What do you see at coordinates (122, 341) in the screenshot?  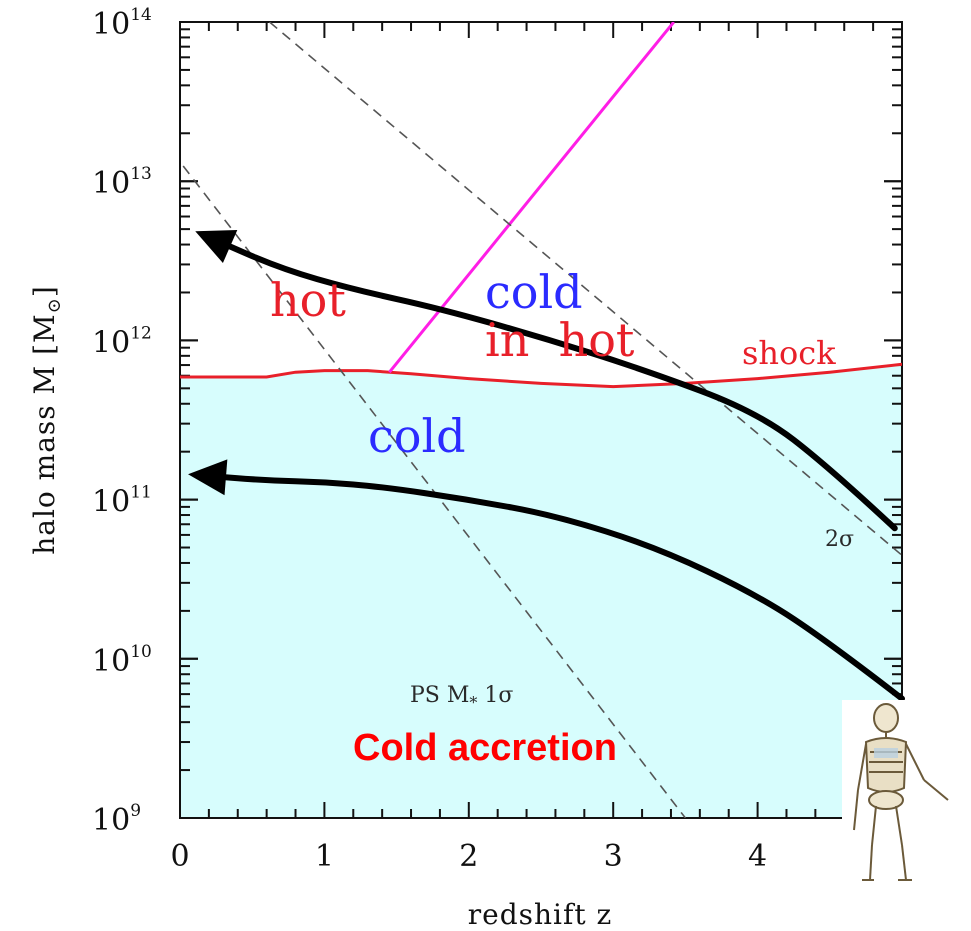 I see `y-tick-label: 1012` at bounding box center [122, 341].